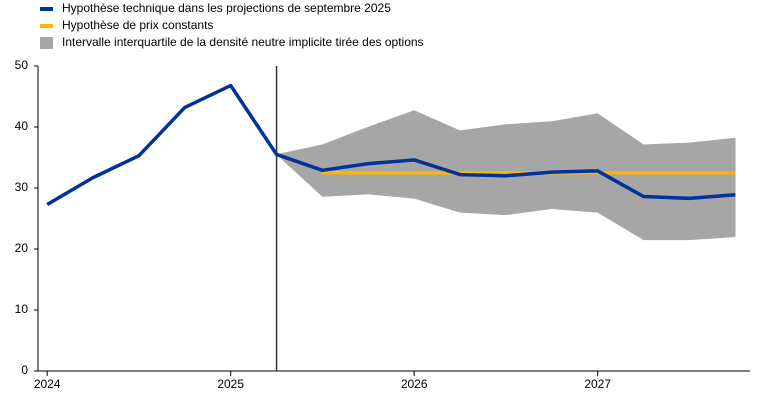 Image resolution: width=759 pixels, height=405 pixels. I want to click on y-tick-label: 40, so click(22, 126).